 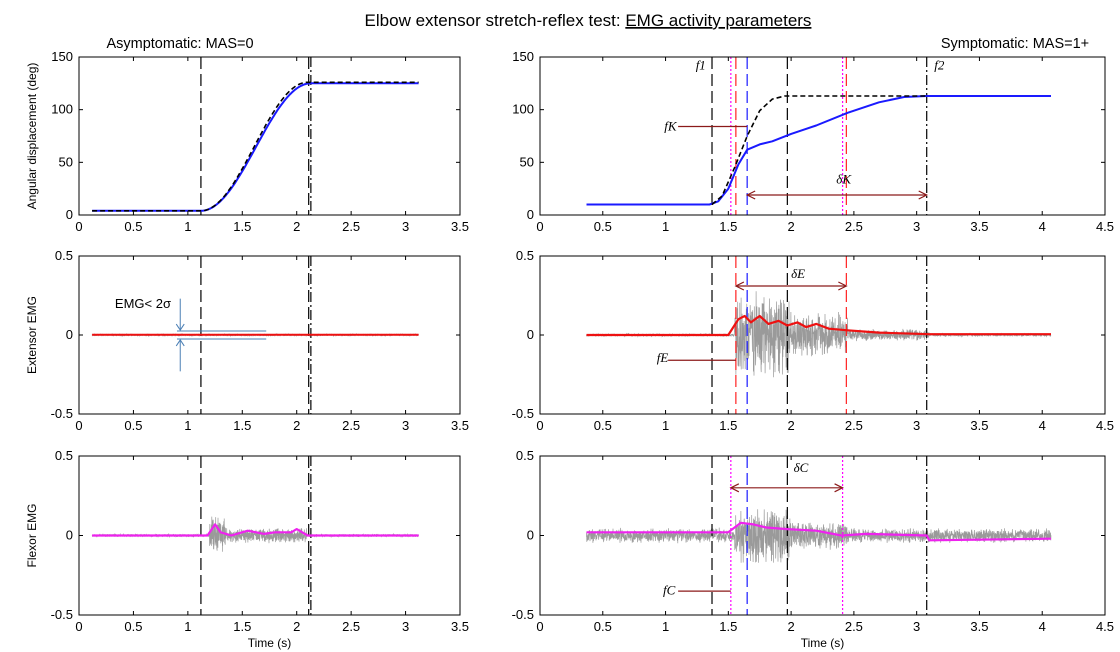 What do you see at coordinates (798, 273) in the screenshot?
I see `annotation-1: δE` at bounding box center [798, 273].